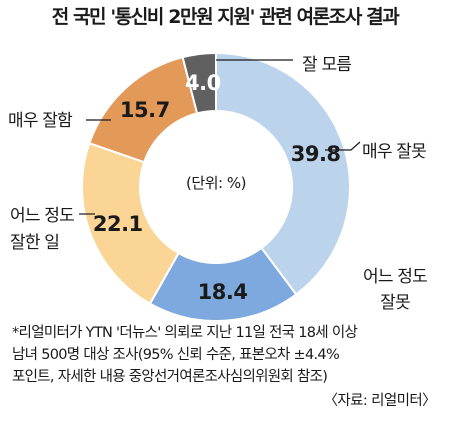 The width and height of the screenshot is (450, 435). I want to click on slice-category-label: 잘 모름, so click(326, 65).